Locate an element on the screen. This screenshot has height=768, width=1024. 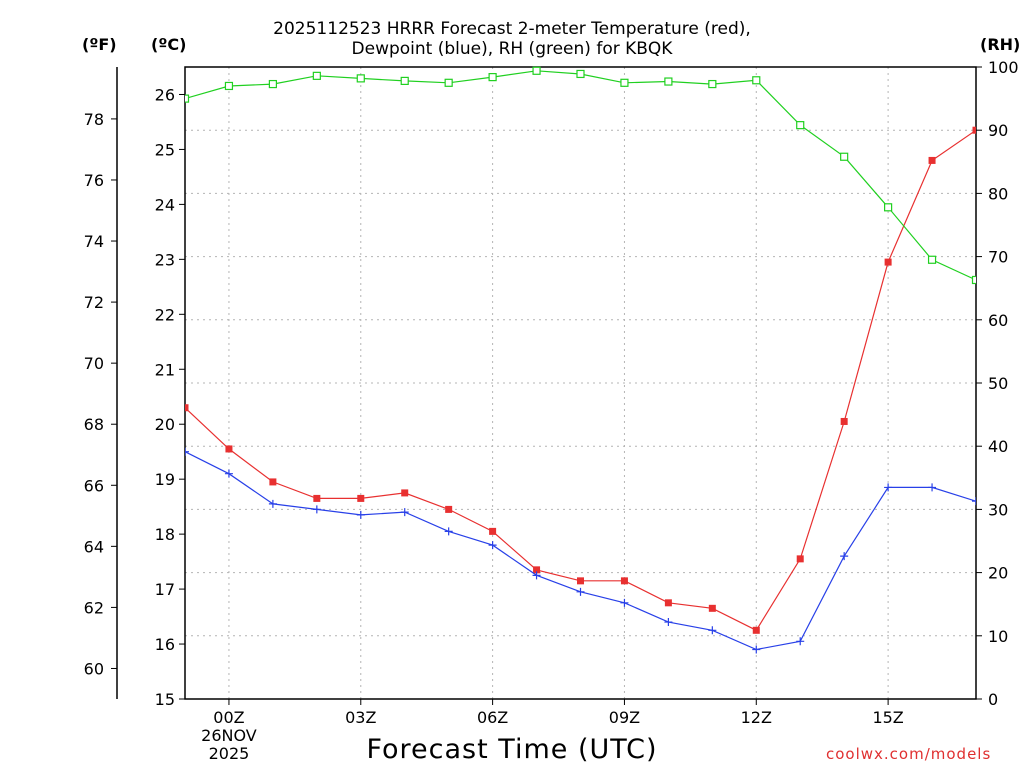
celsius-tick-label: 15 is located at coordinates (165, 699).